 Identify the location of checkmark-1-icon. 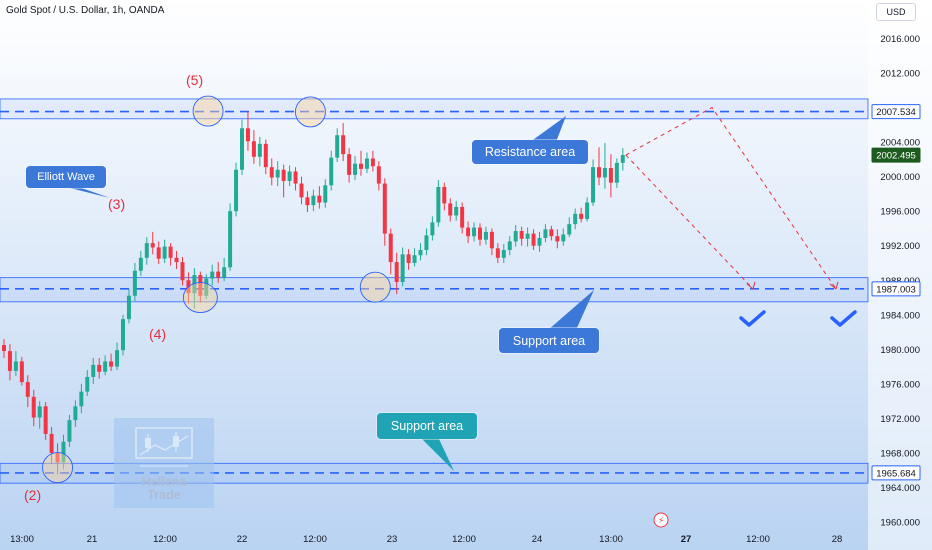
(752, 318).